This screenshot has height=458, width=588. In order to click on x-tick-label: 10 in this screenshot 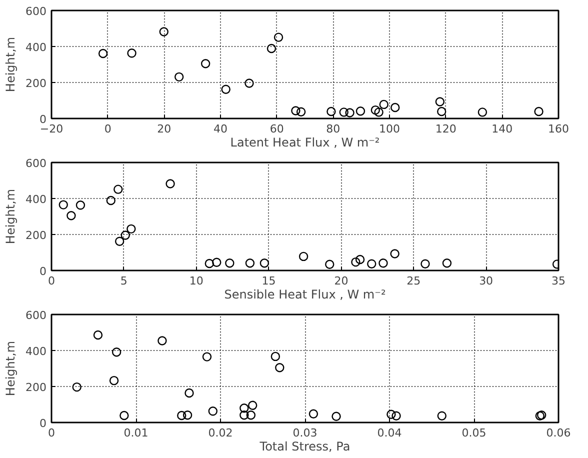, I will do `click(196, 281)`.